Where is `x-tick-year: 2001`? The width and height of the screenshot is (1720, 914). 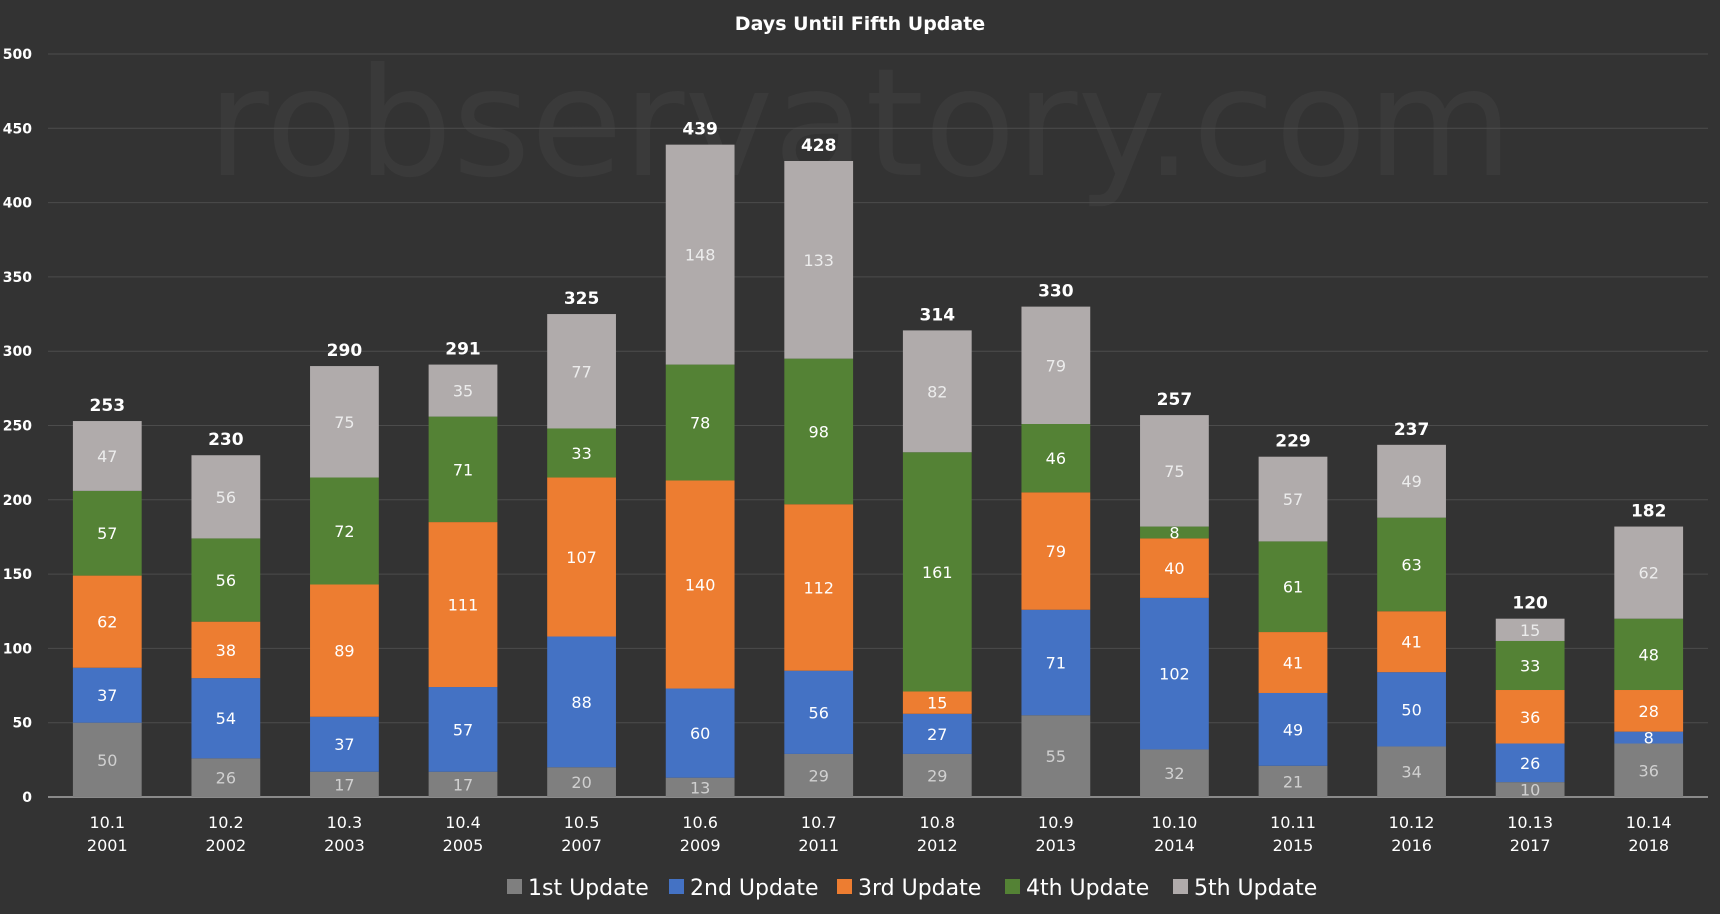 x-tick-year: 2001 is located at coordinates (107, 845).